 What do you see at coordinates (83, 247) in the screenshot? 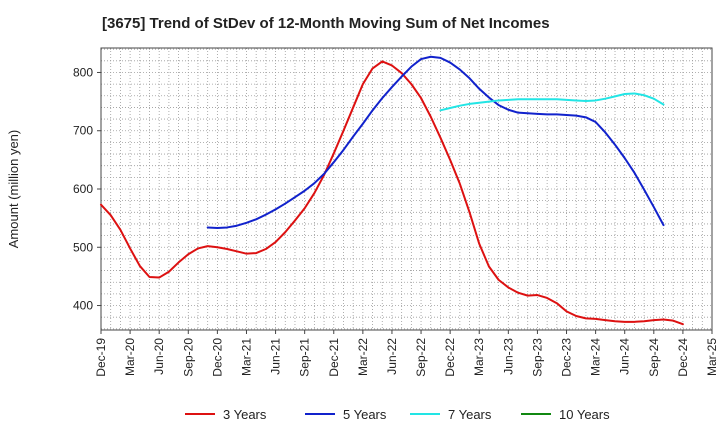
I see `y-tick-label: 500` at bounding box center [83, 247].